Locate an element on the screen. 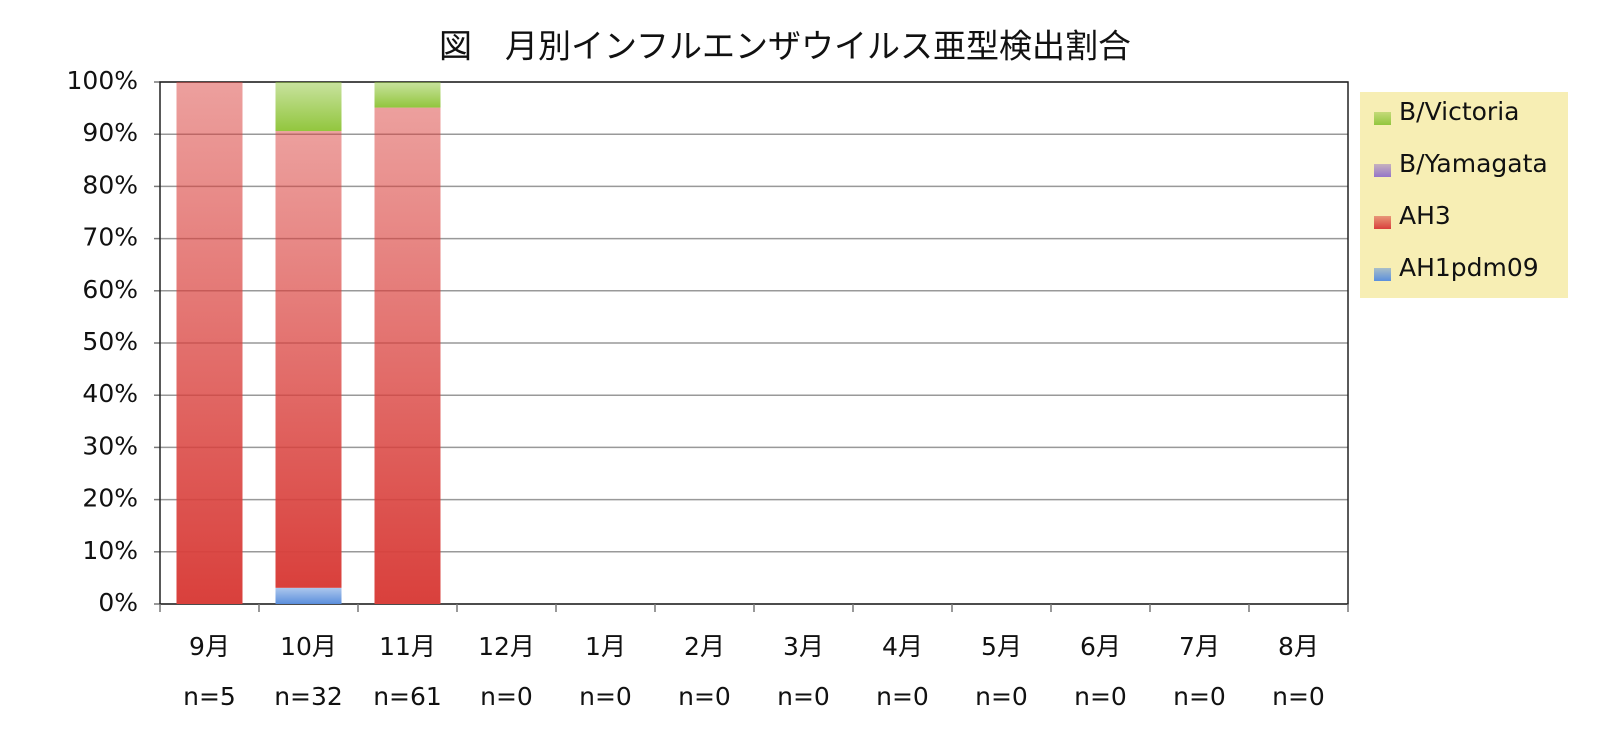 The image size is (1600, 753). count-label: n=32 is located at coordinates (308, 696).